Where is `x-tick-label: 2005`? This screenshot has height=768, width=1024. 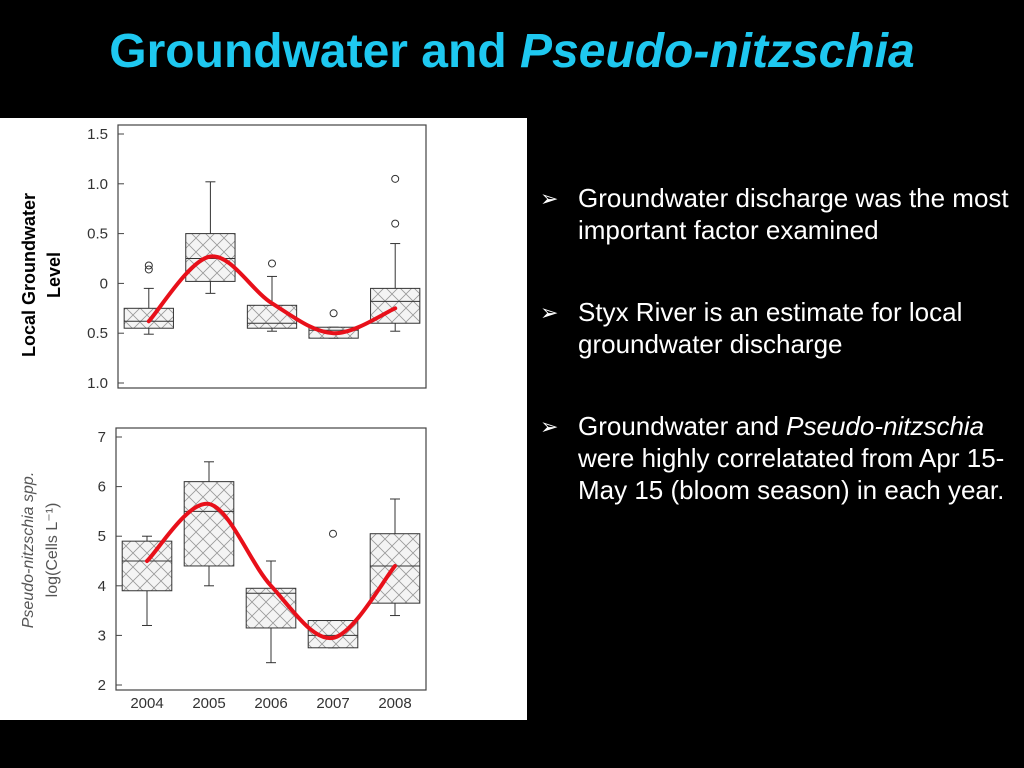
x-tick-label: 2005 is located at coordinates (208, 703).